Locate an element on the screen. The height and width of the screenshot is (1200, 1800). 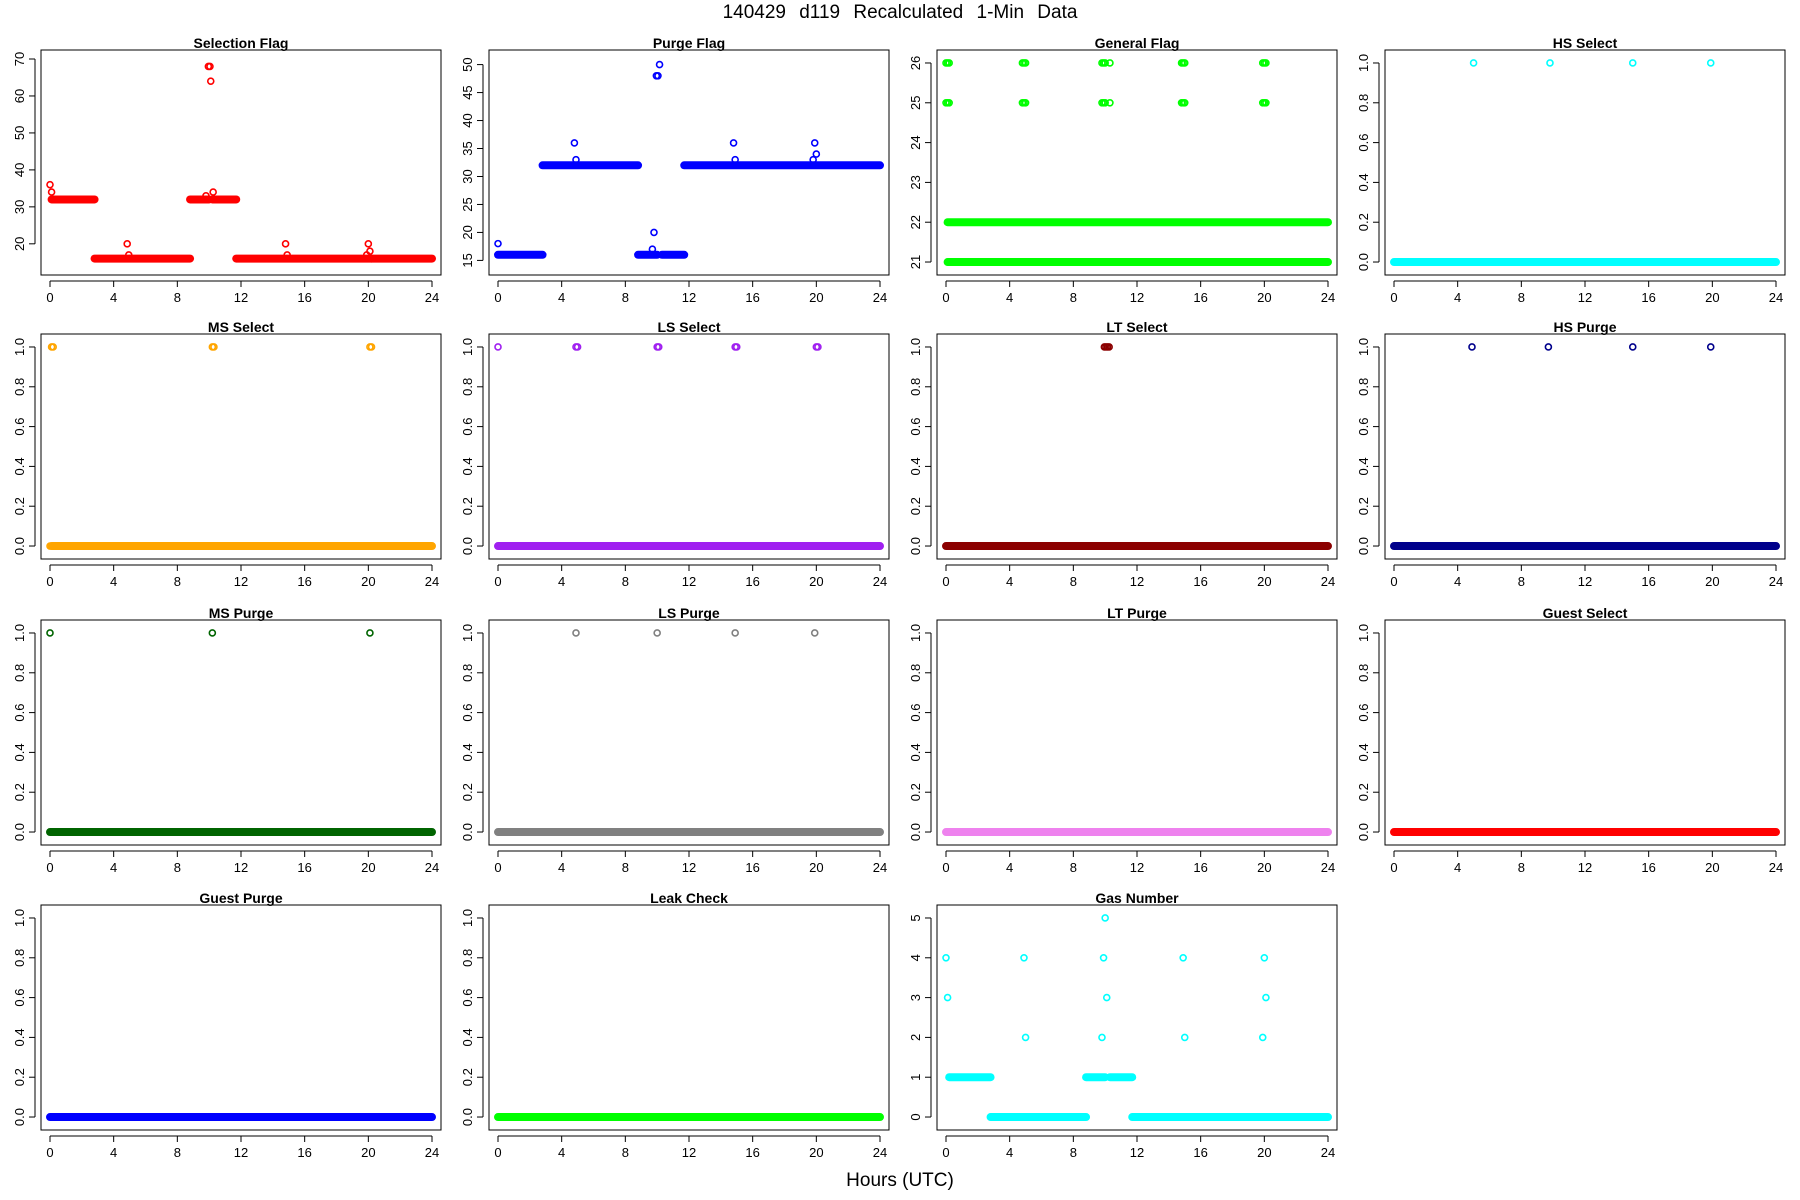
y-tick-label: 26 is located at coordinates (915, 63).